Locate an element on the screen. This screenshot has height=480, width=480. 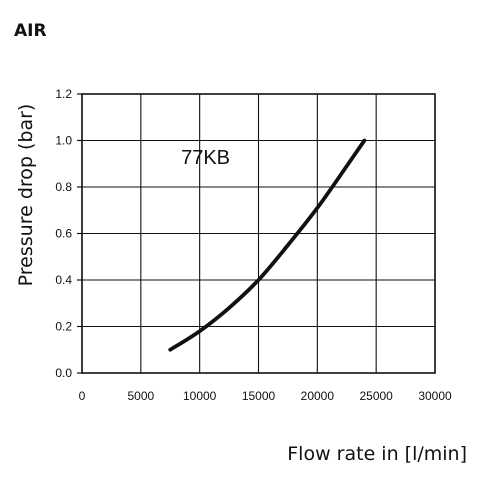
curve-label: 77KB is located at coordinates (205, 158).